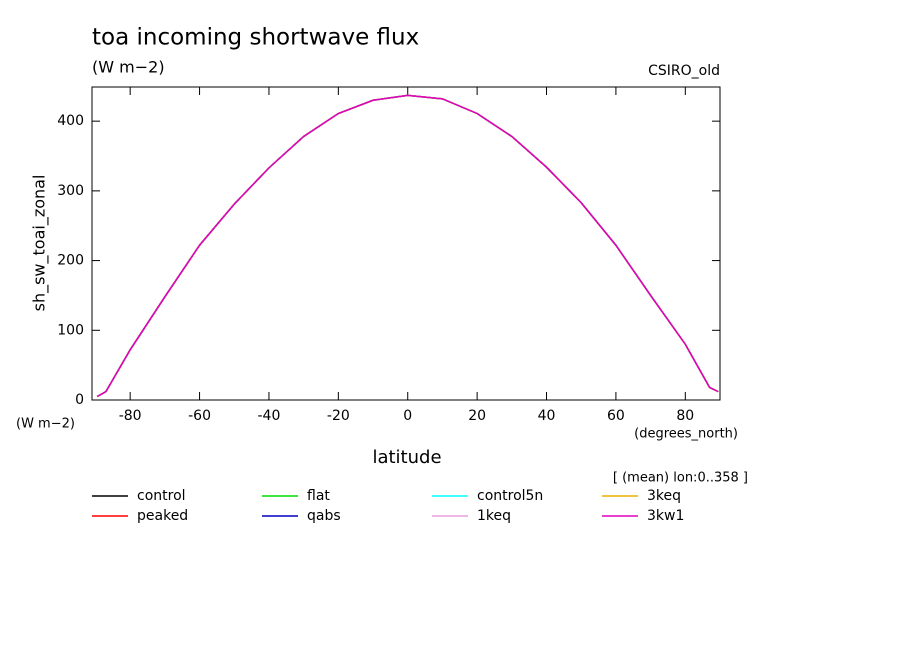  Describe the element at coordinates (40, 243) in the screenshot. I see `y-axis-label: sh_sw_toai_zonal` at that location.